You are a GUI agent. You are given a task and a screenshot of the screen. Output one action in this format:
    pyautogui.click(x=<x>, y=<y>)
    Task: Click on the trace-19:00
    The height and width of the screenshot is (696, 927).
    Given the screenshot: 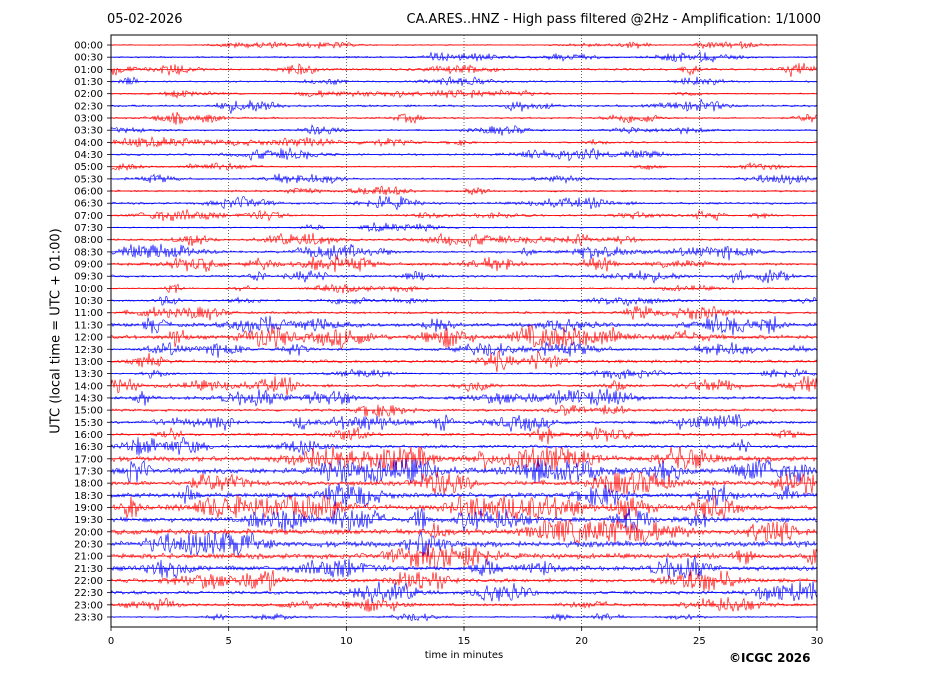 What is the action you would take?
    pyautogui.click(x=464, y=507)
    